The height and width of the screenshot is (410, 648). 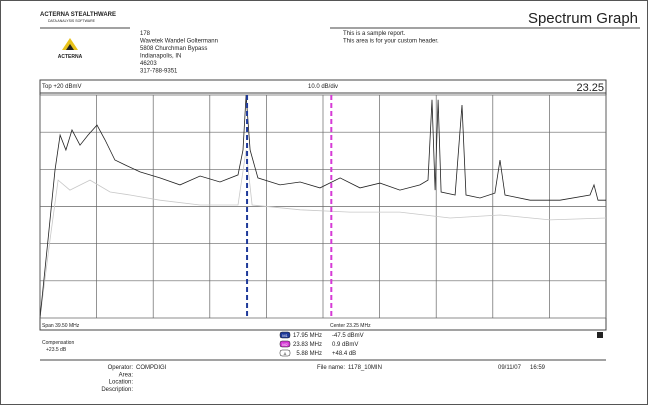 What do you see at coordinates (126, 375) in the screenshot?
I see `field-label: Area:` at bounding box center [126, 375].